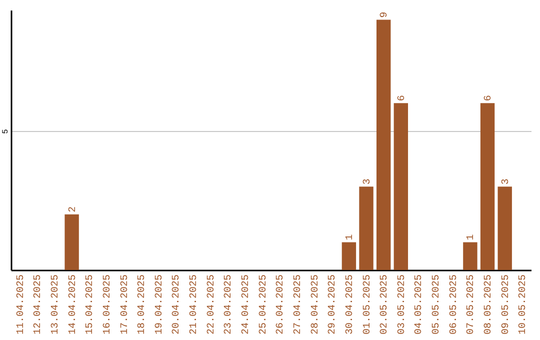  Describe the element at coordinates (385, 15) in the screenshot. I see `data-label: 9` at that location.